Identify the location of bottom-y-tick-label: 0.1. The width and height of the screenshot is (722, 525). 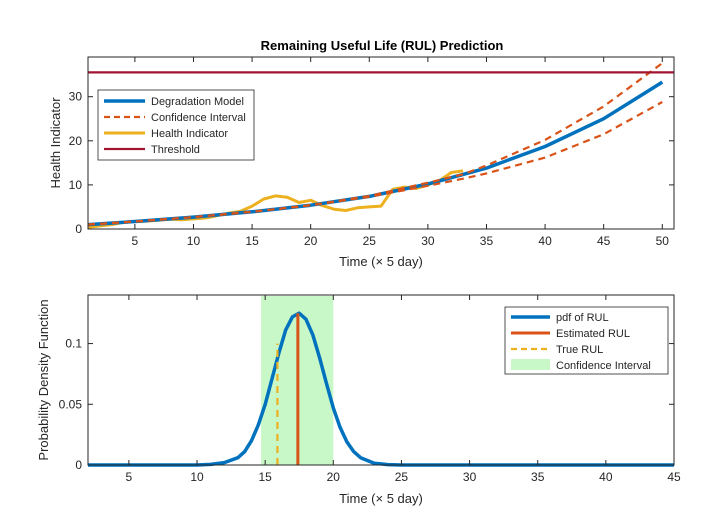
(73, 344).